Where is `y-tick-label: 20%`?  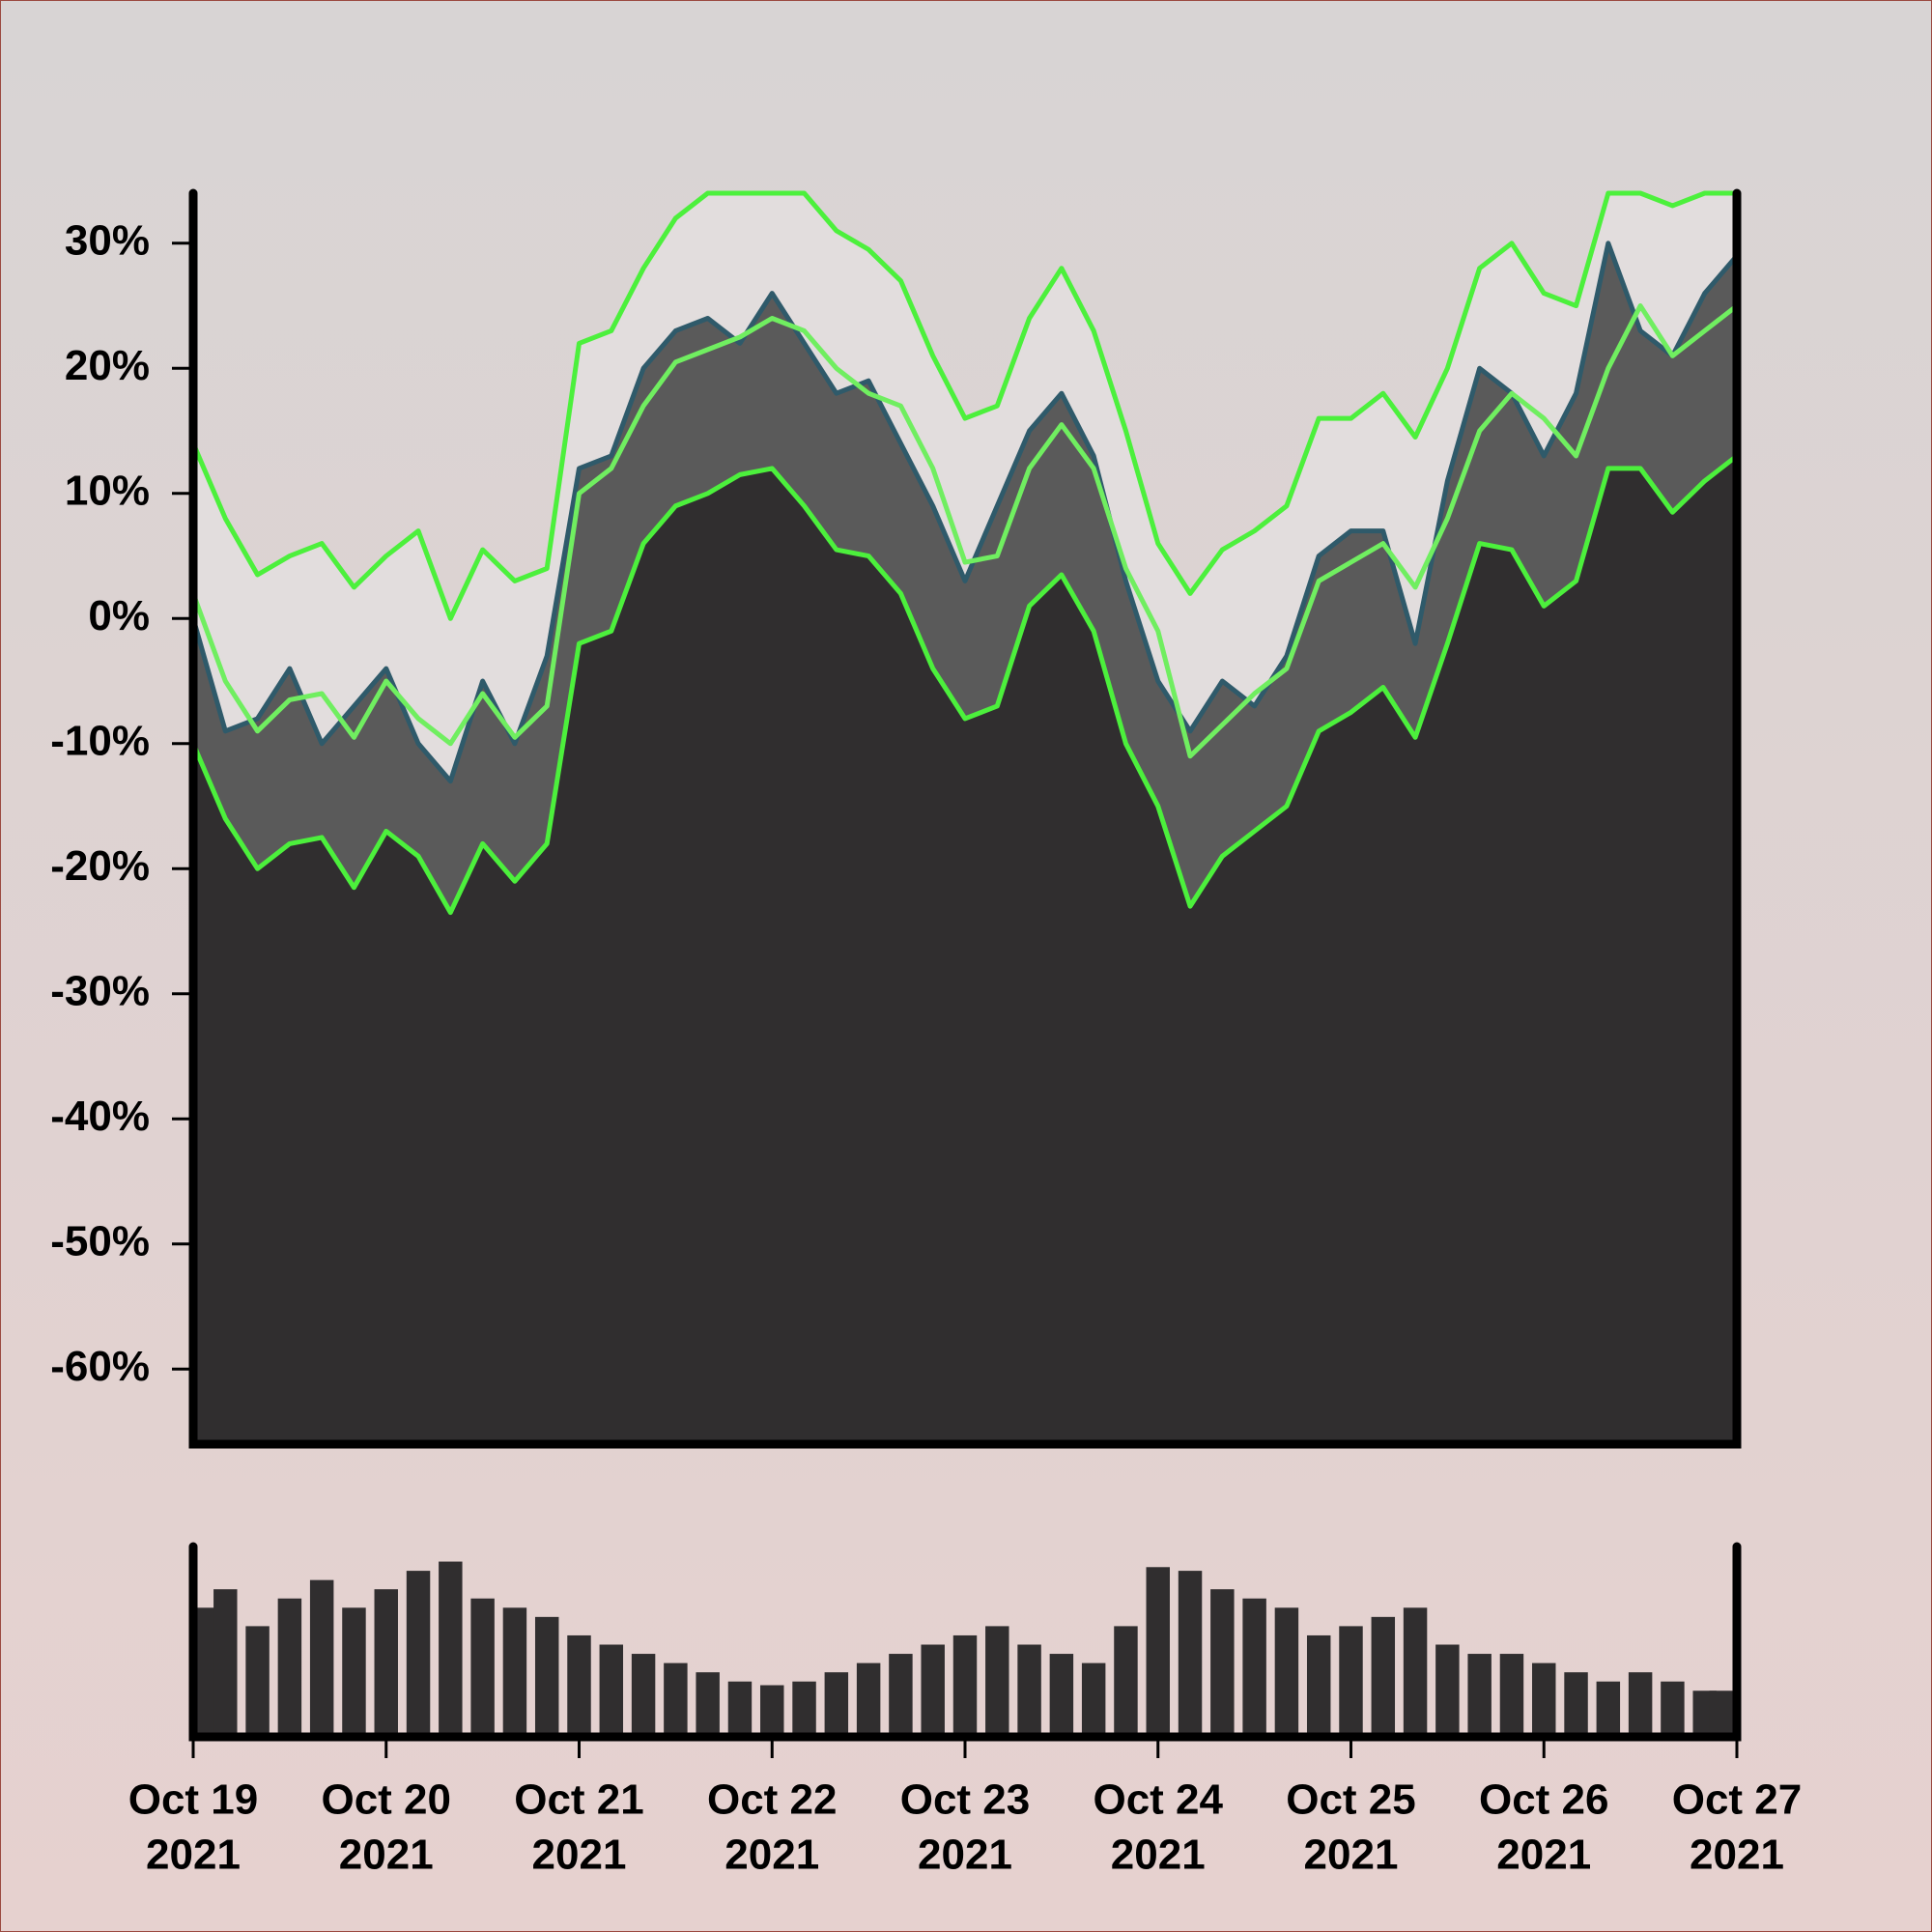
y-tick-label: 20% is located at coordinates (107, 365).